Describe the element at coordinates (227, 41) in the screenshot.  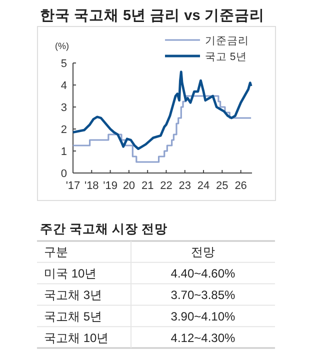
I see `legend-label: 기준금리` at that location.